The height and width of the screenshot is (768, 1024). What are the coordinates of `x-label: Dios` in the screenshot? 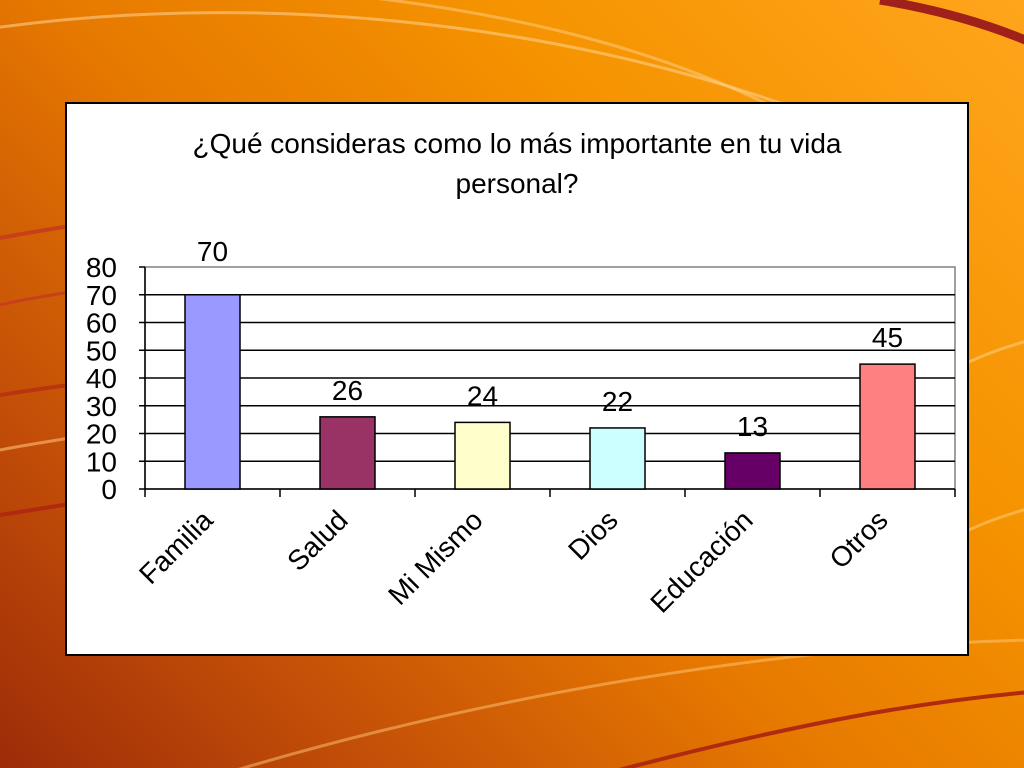 It's located at (593, 535).